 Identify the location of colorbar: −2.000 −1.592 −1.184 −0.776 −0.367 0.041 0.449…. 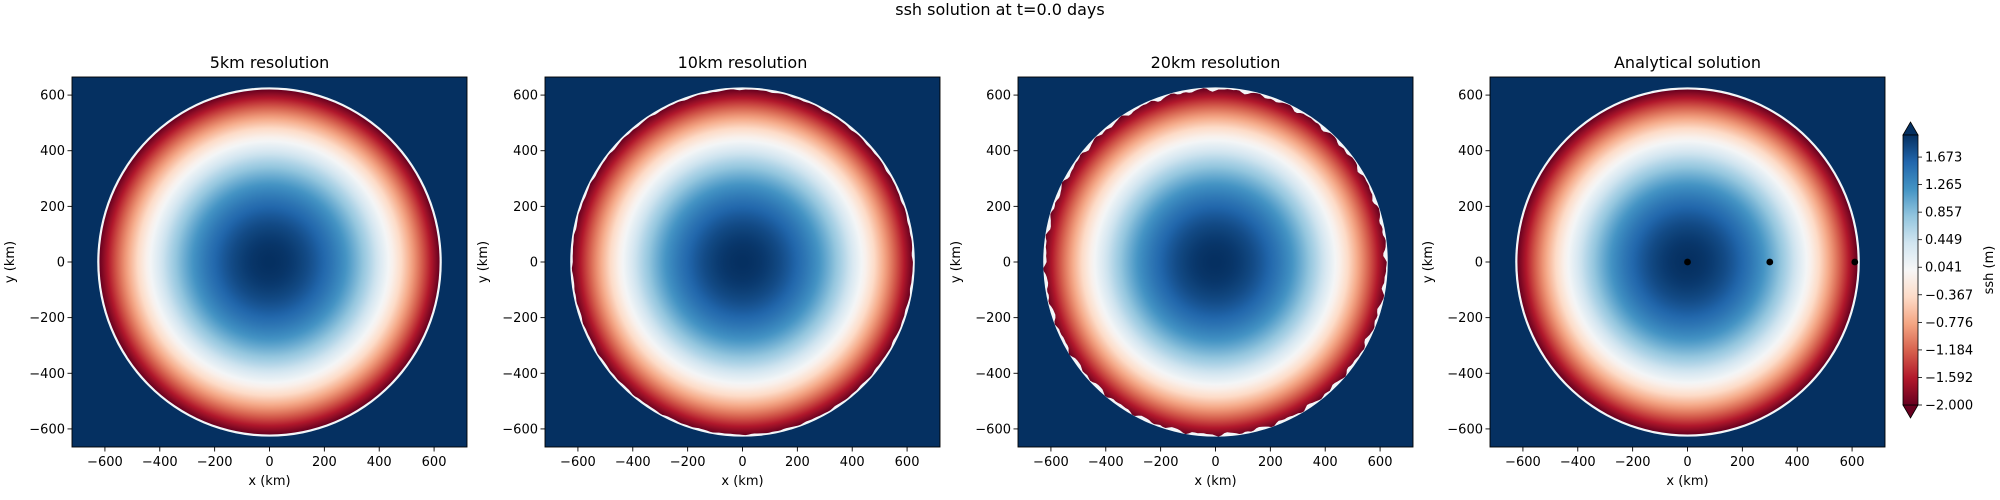
(1949, 270).